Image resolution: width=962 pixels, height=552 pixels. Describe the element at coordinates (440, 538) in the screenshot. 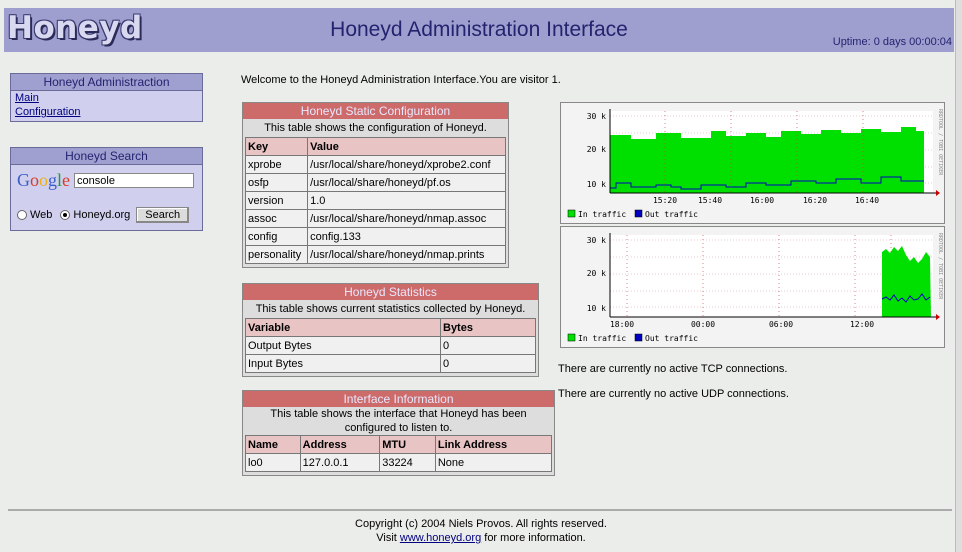

I see `honeyd-site-link: www.honeyd.org` at that location.